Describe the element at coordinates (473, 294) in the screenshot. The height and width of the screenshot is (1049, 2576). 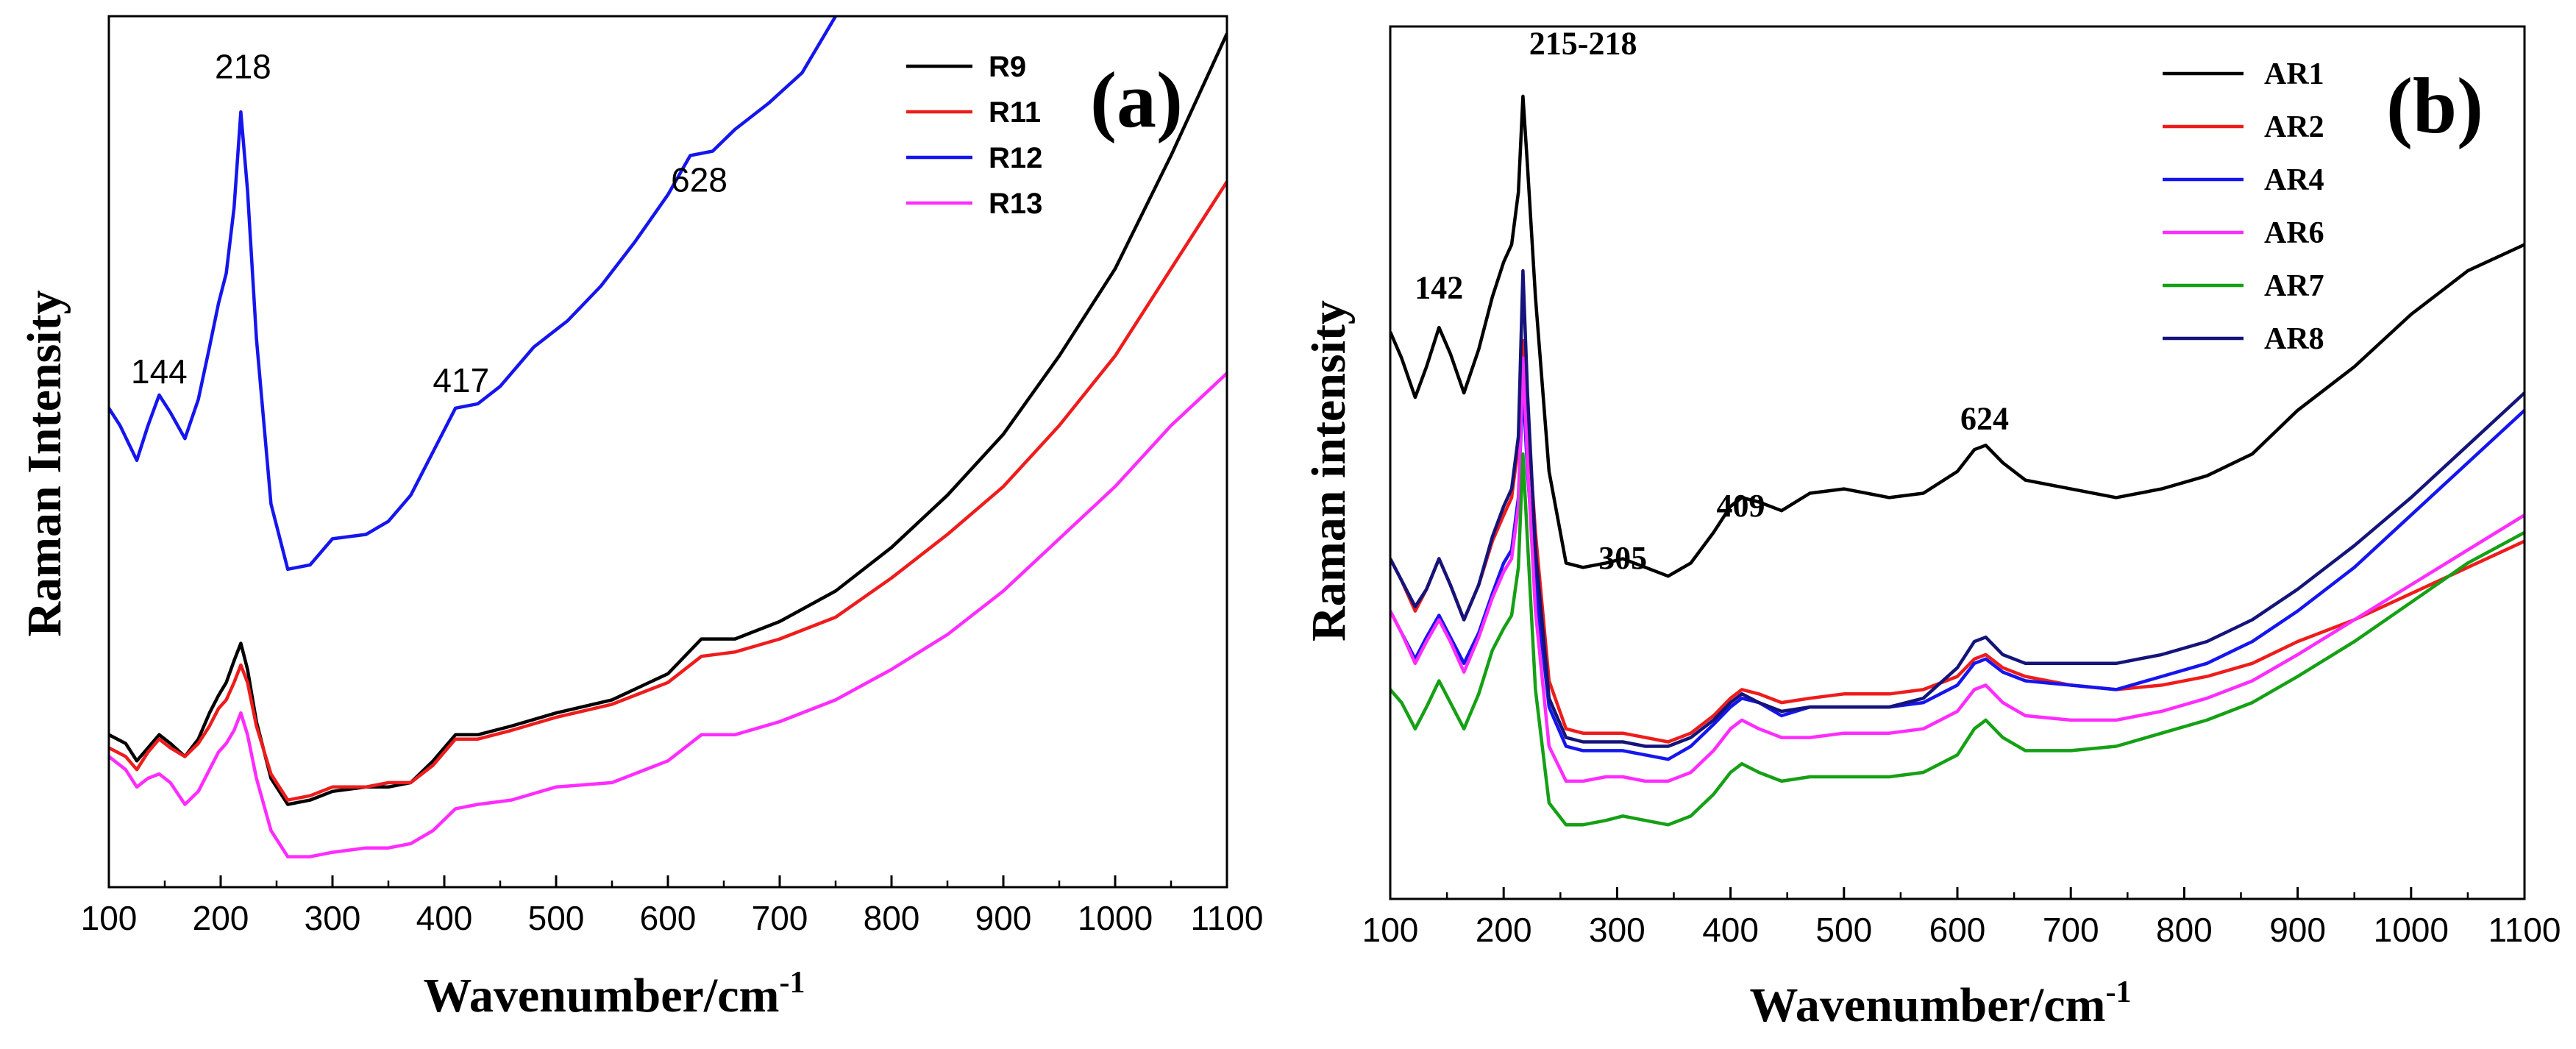
I see `panel-a-series-r12-line` at that location.